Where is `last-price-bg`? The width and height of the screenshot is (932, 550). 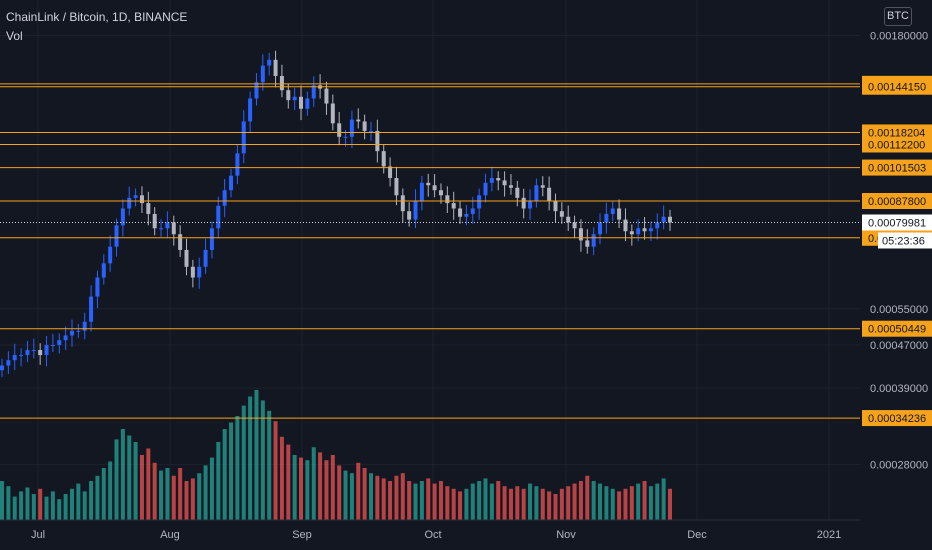 last-price-bg is located at coordinates (897, 222).